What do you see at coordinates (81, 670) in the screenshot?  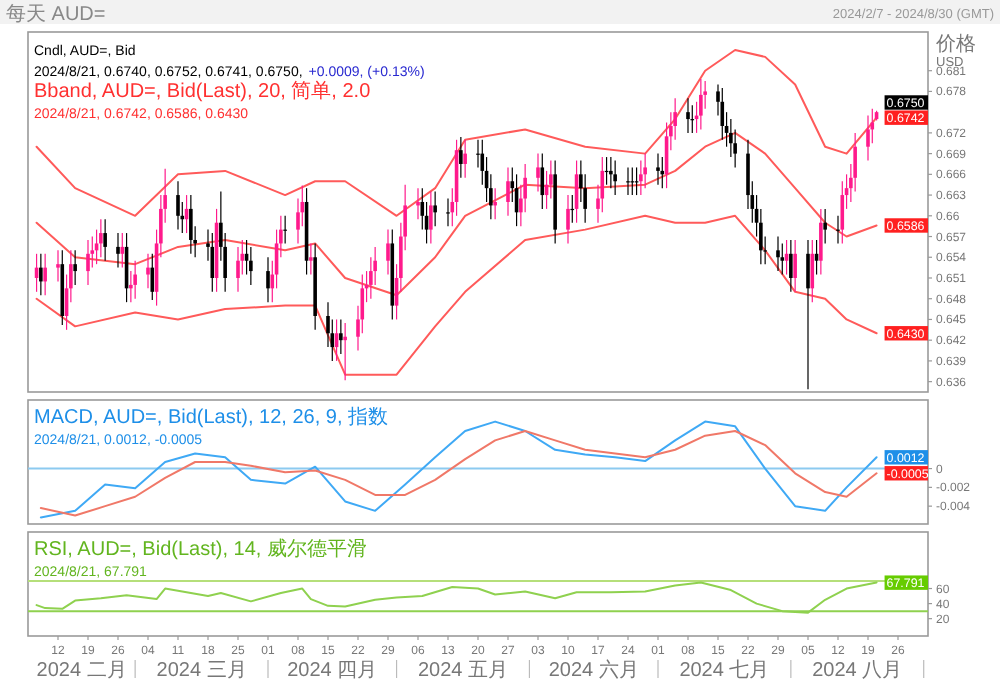 I see `text: 2024 二月` at bounding box center [81, 670].